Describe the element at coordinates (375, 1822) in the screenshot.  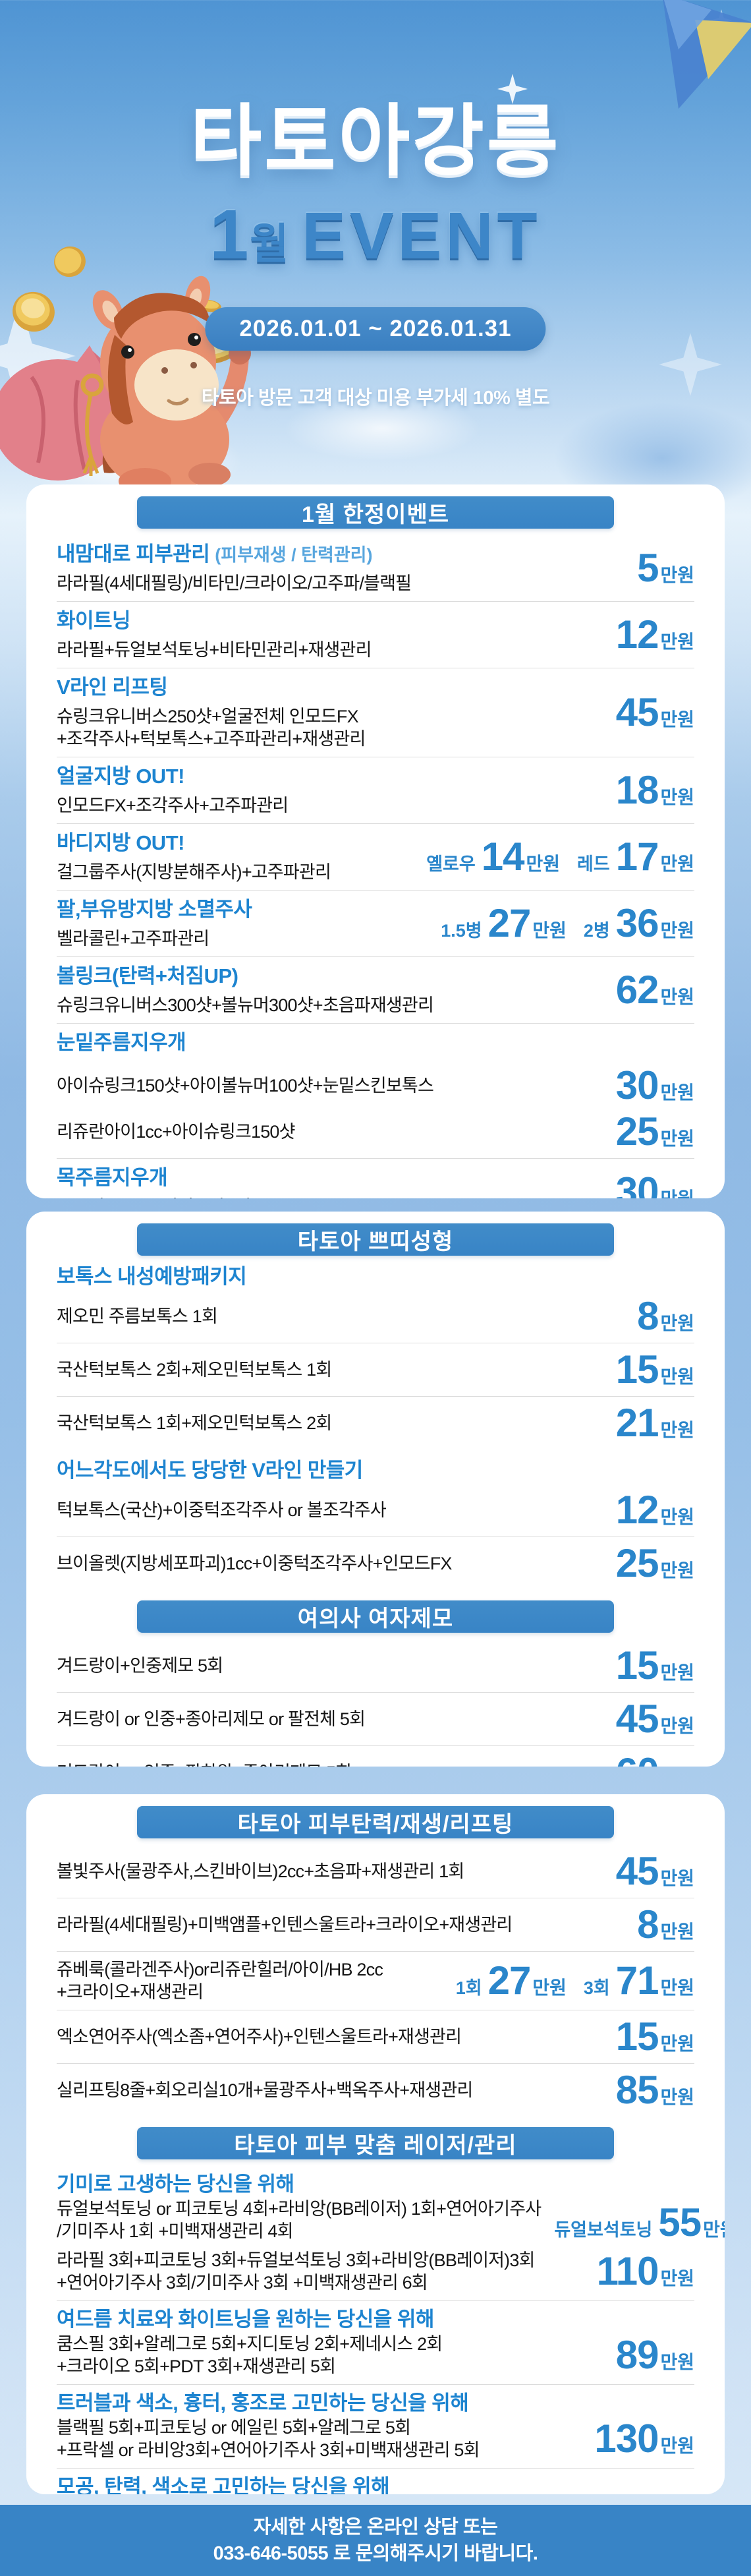
I see `card-header-bar: 타토아 피부탄력/재생/리프팅` at that location.